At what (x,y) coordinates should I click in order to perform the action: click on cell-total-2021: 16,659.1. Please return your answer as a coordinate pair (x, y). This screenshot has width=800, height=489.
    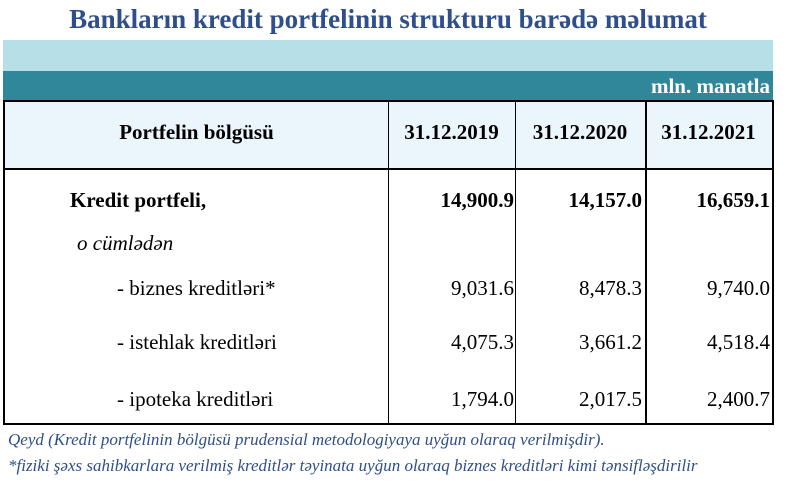
    Looking at the image, I should click on (733, 200).